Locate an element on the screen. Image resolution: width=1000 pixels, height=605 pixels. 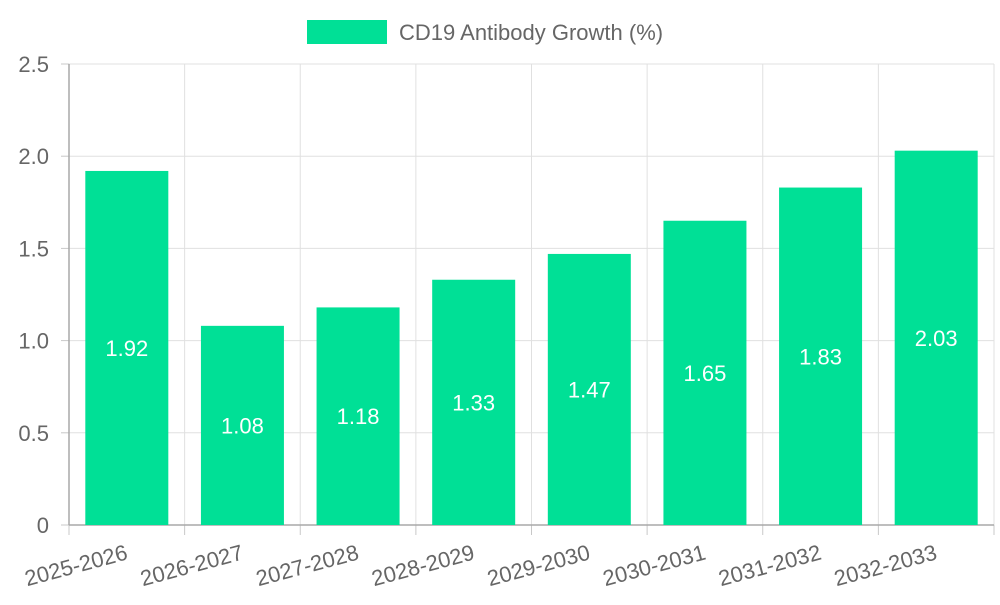
bar-value-label: 1.08 is located at coordinates (242, 425).